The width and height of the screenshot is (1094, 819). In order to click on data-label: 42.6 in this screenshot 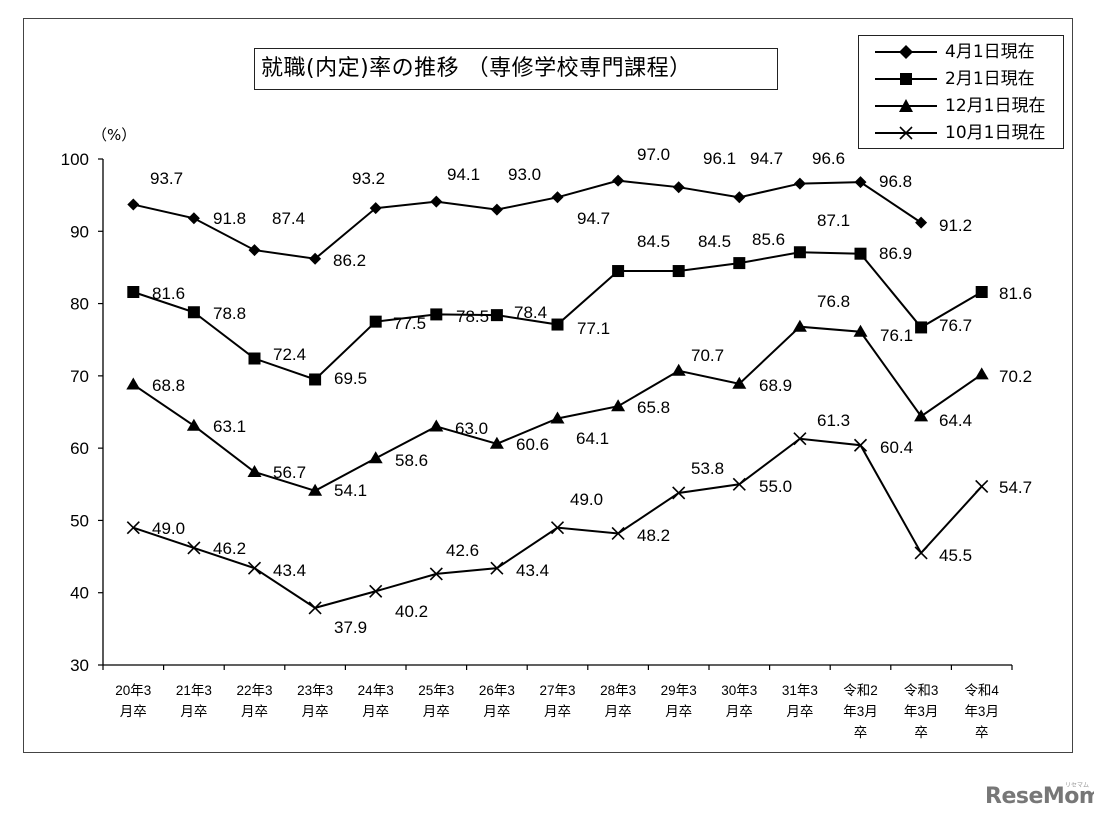, I will do `click(462, 550)`.